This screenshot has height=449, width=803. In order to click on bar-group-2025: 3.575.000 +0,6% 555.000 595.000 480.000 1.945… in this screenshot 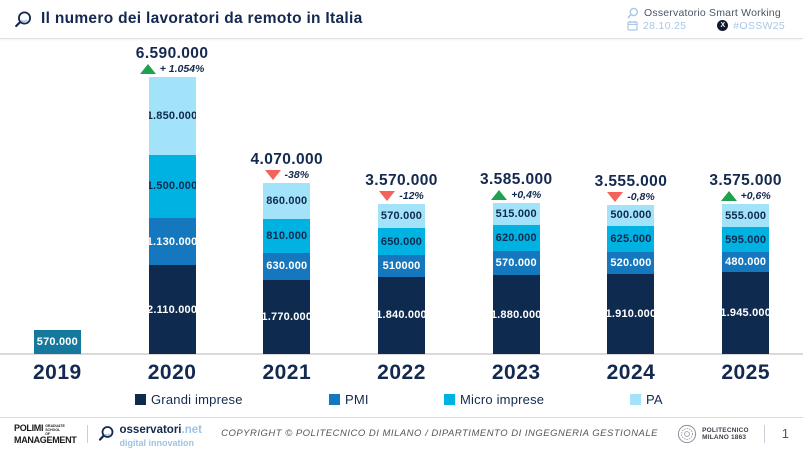, I will do `click(745, 215)`.